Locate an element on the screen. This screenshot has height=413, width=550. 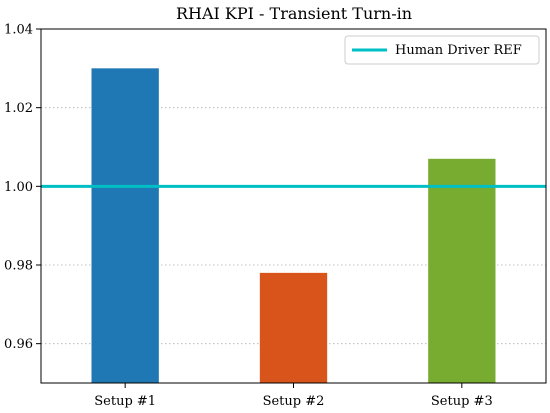
chart-title: RHAI KPI - Transient Turn-in is located at coordinates (294, 13).